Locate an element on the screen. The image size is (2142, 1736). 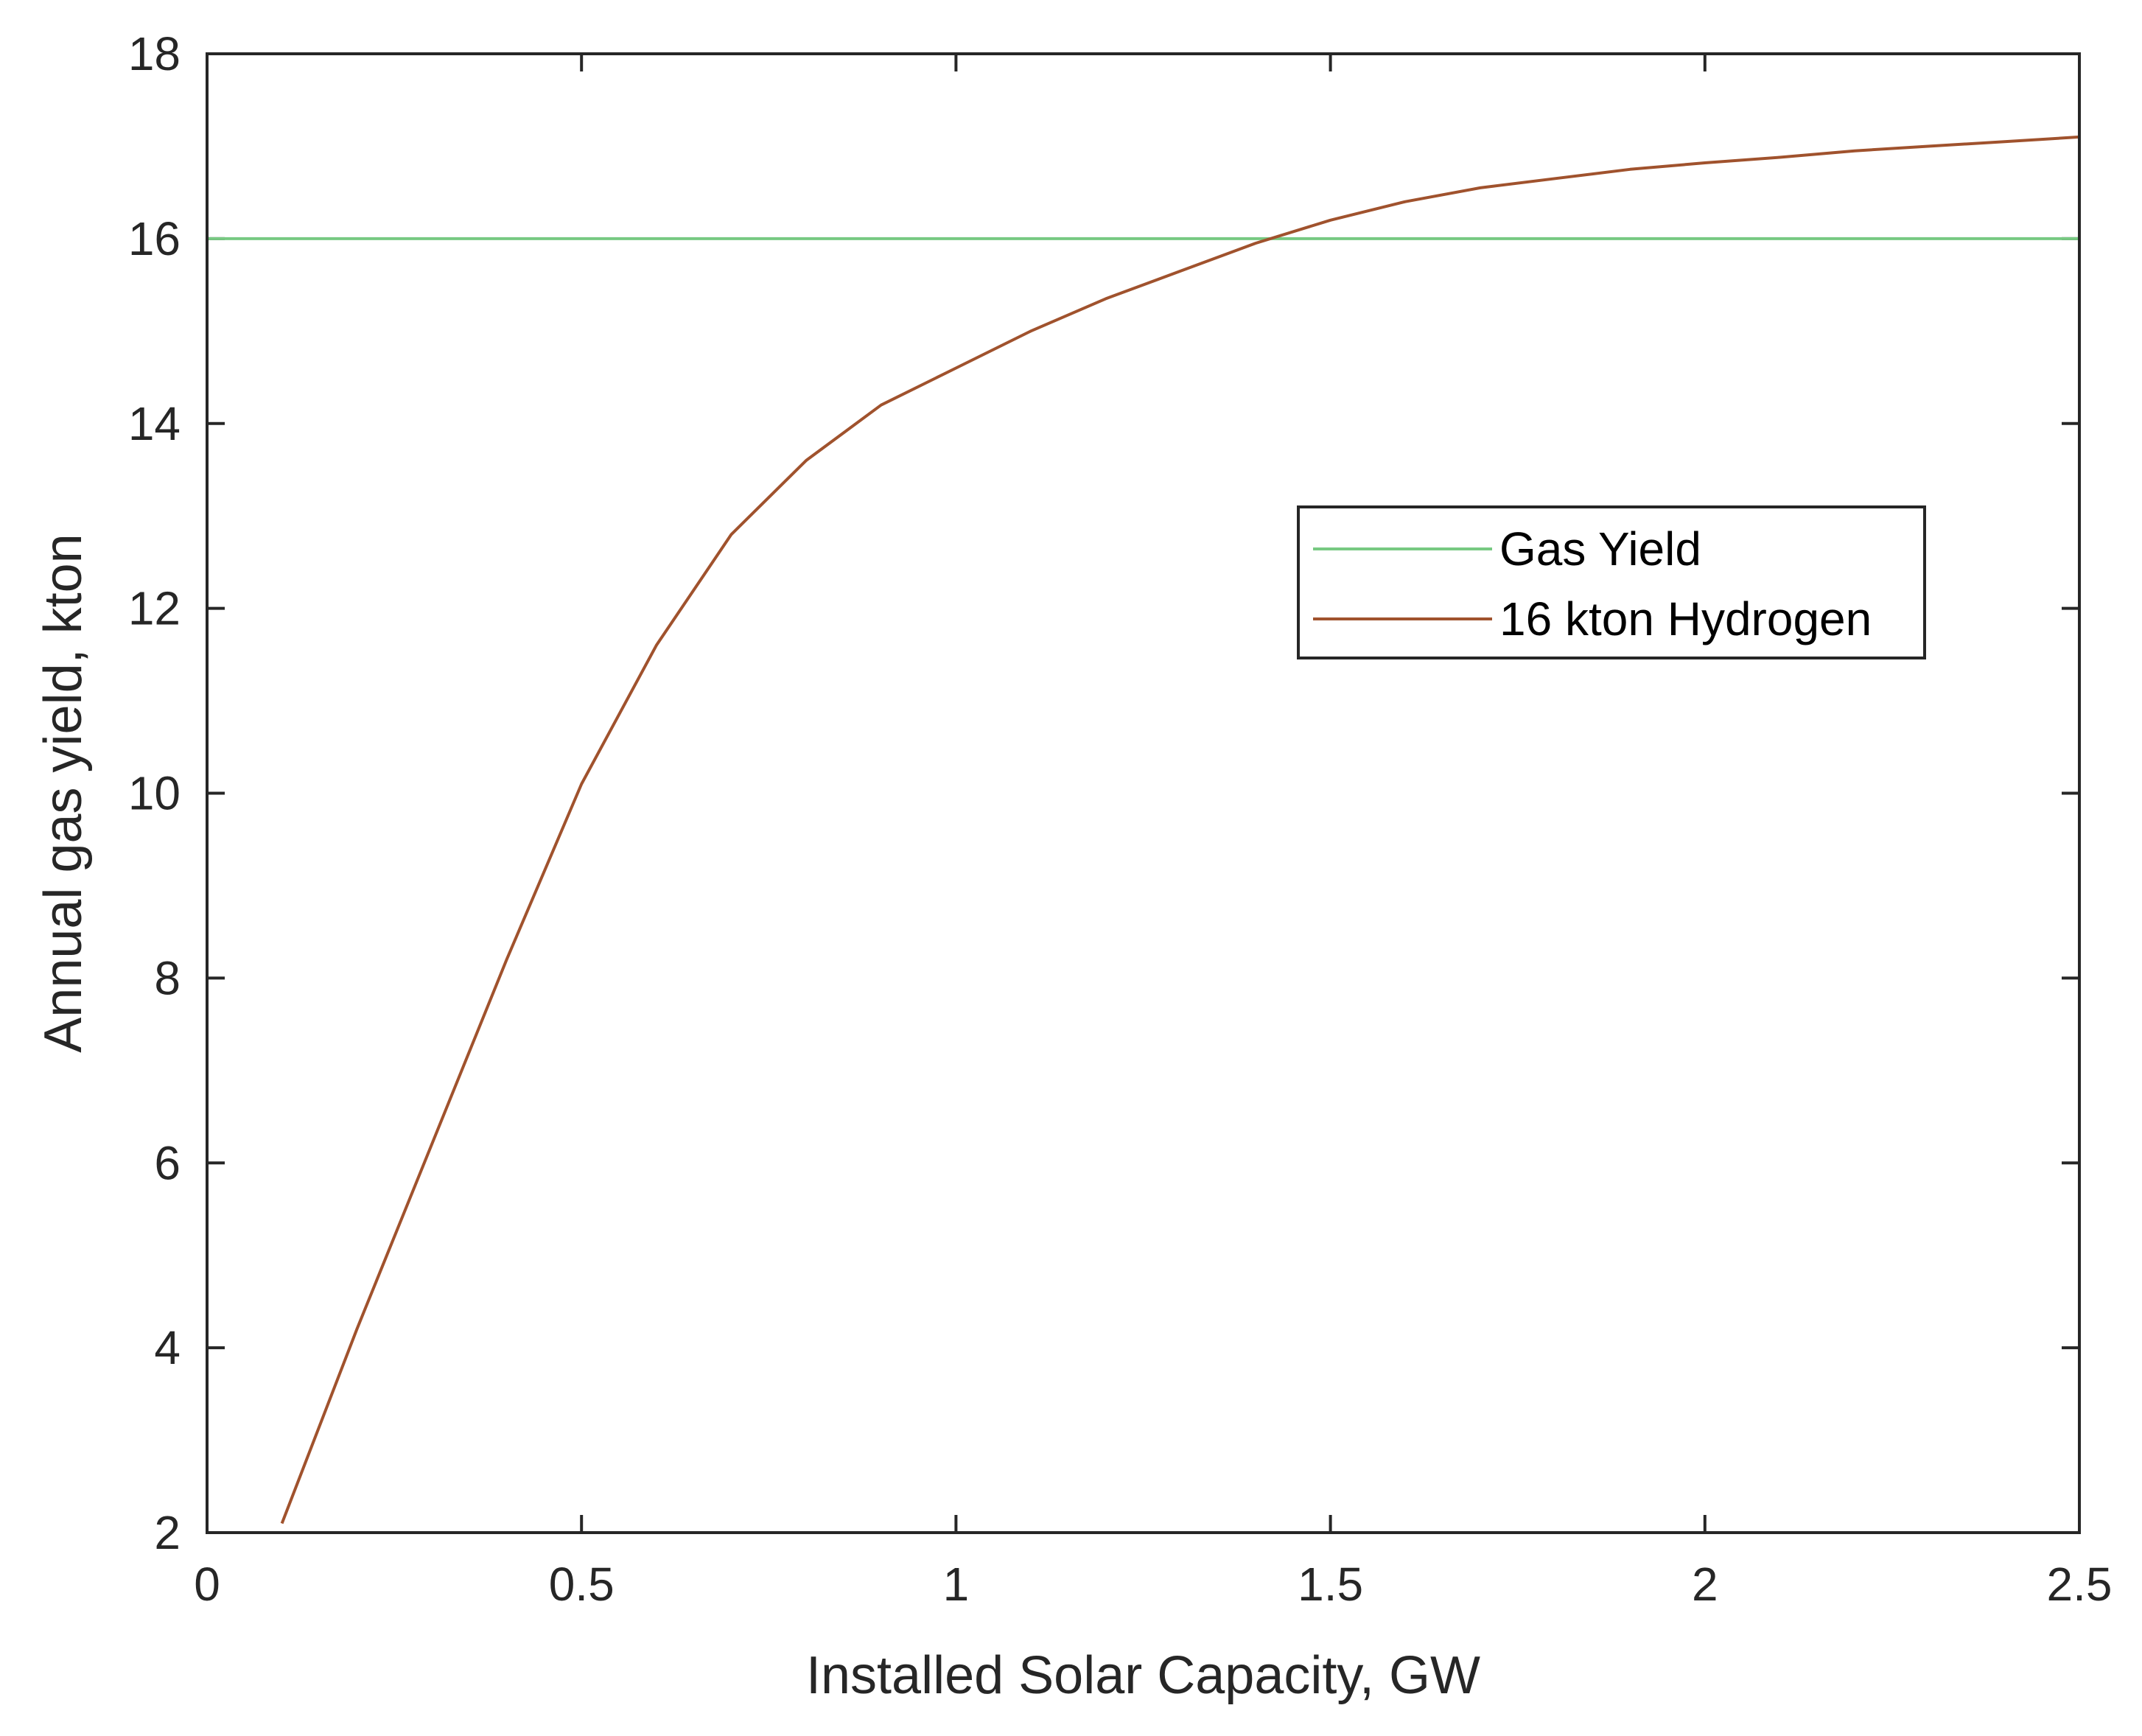
y-tick-label: 14 is located at coordinates (154, 423).